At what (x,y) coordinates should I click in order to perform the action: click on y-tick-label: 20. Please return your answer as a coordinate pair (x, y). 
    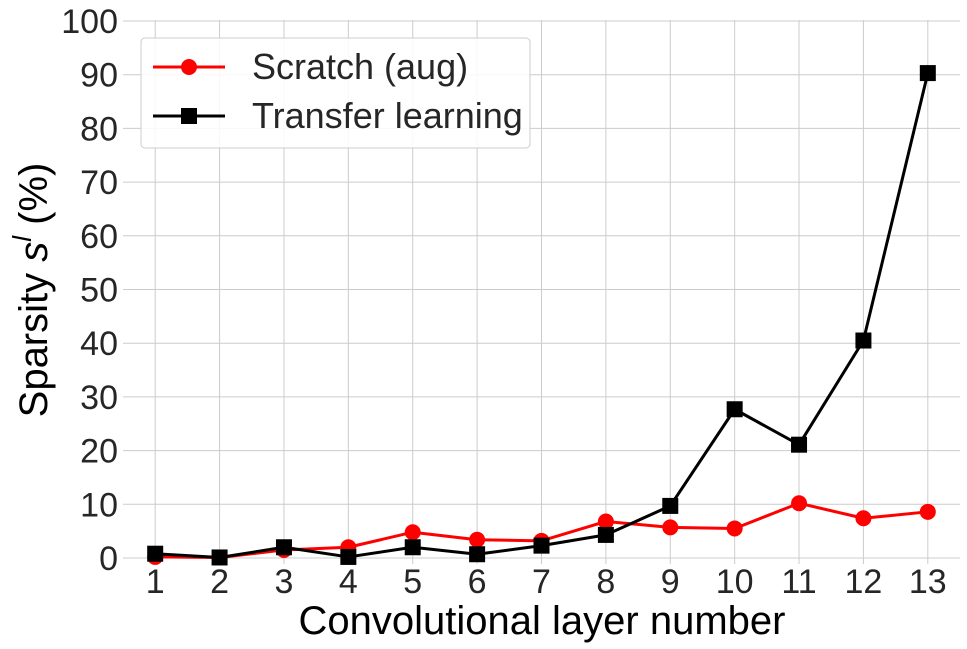
    Looking at the image, I should click on (99, 452).